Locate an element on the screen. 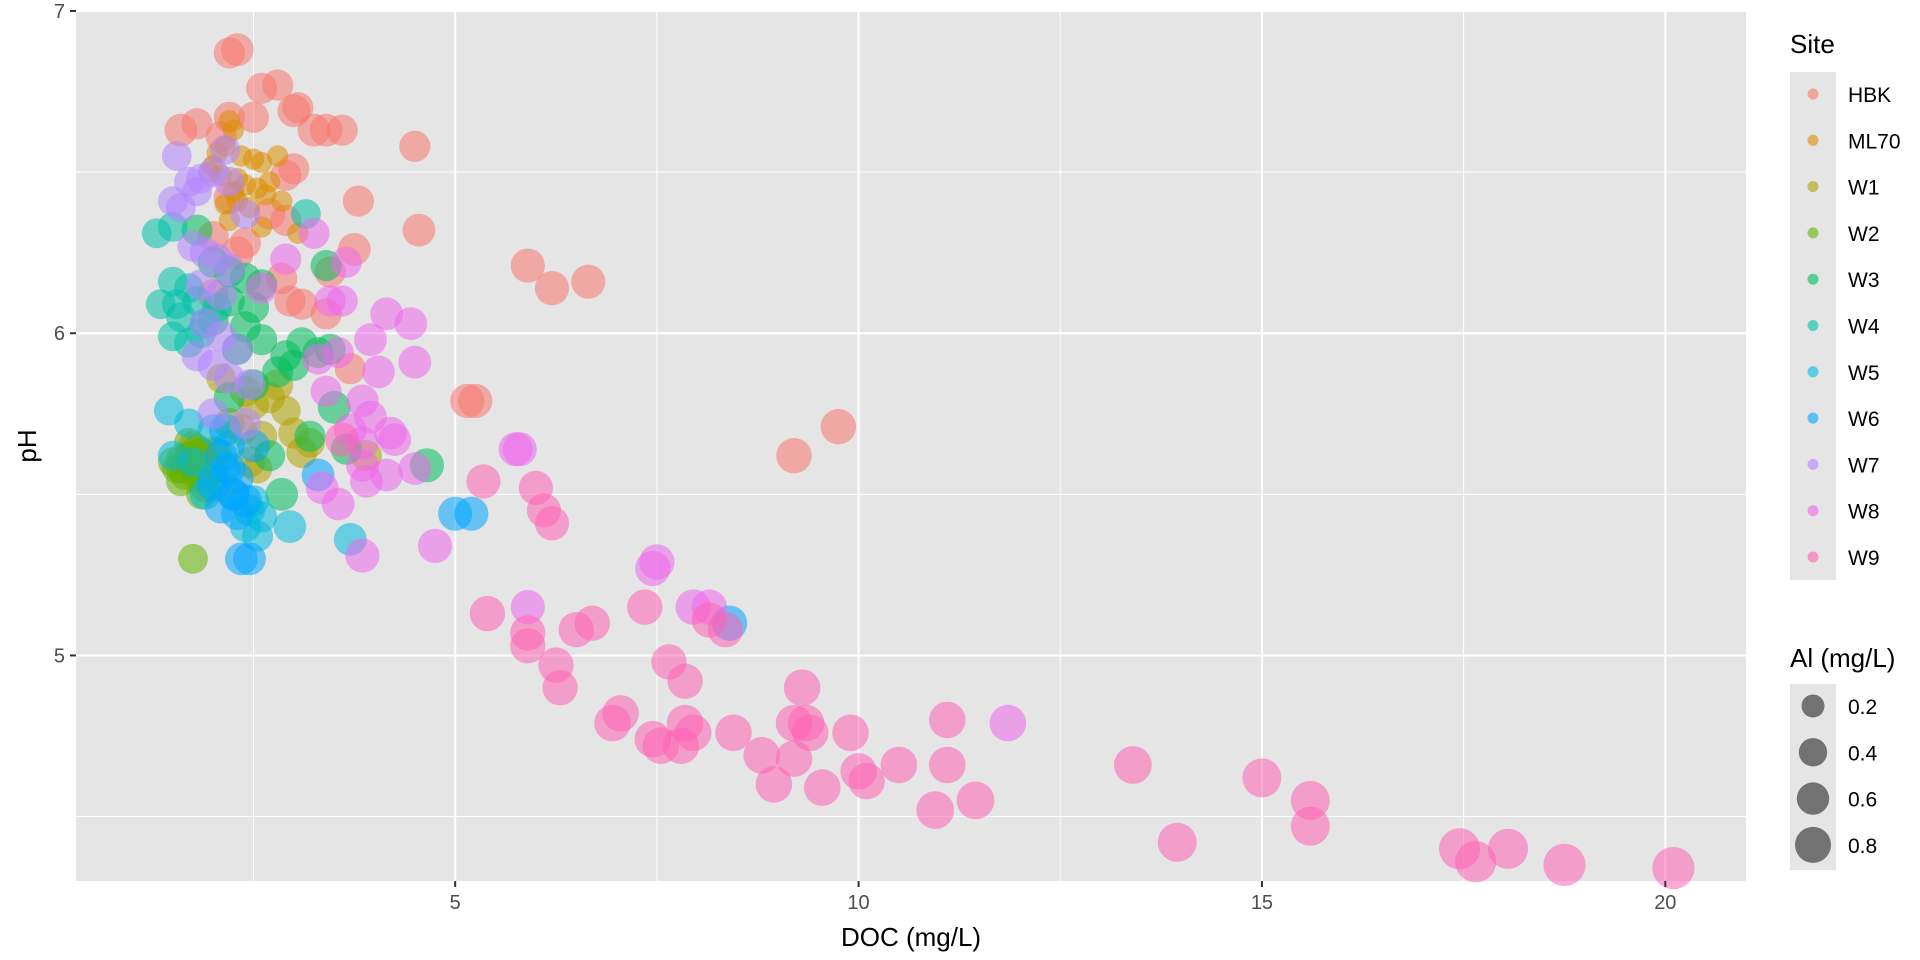  legend-label-w9: W9 is located at coordinates (1864, 558).